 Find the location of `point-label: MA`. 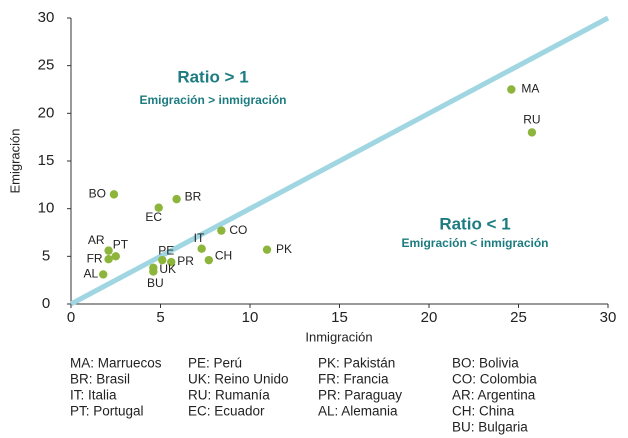

point-label: MA is located at coordinates (530, 89).